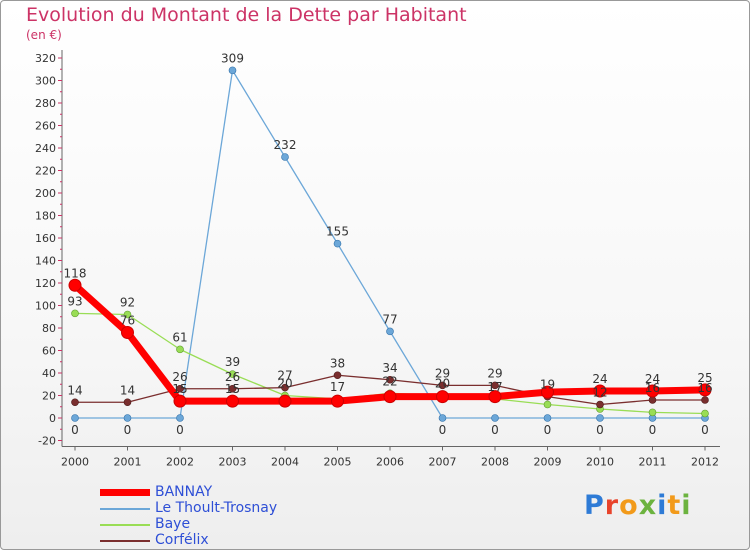 The image size is (750, 550). What do you see at coordinates (337, 232) in the screenshot?
I see `data-label: 155` at bounding box center [337, 232].